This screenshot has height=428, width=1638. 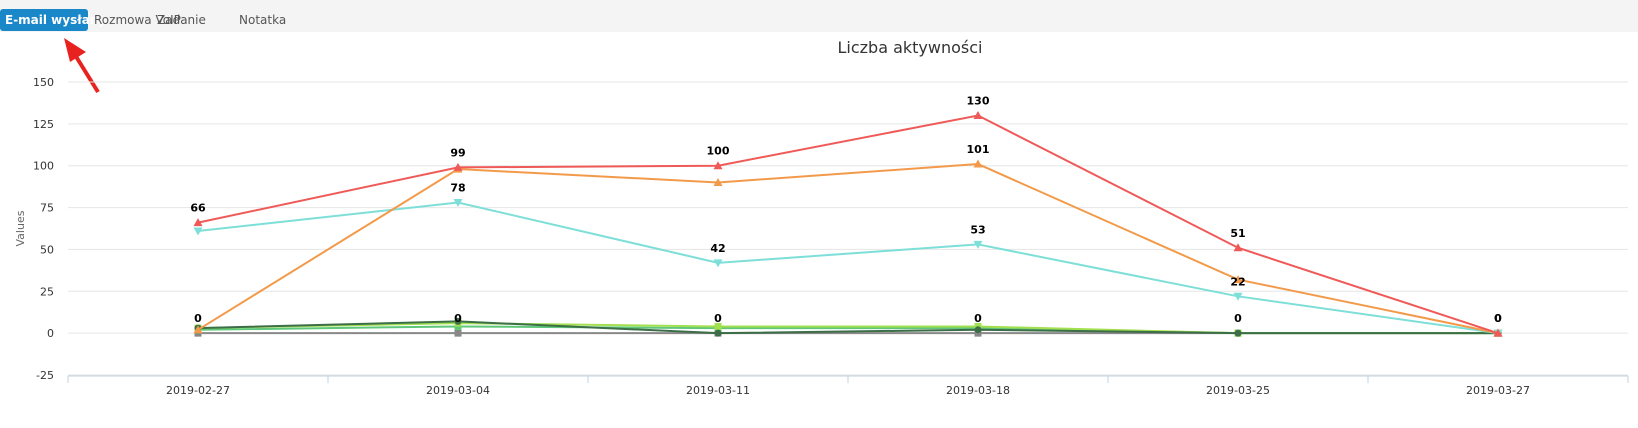 What do you see at coordinates (978, 390) in the screenshot?
I see `x-tick-label: 2019-03-18` at bounding box center [978, 390].